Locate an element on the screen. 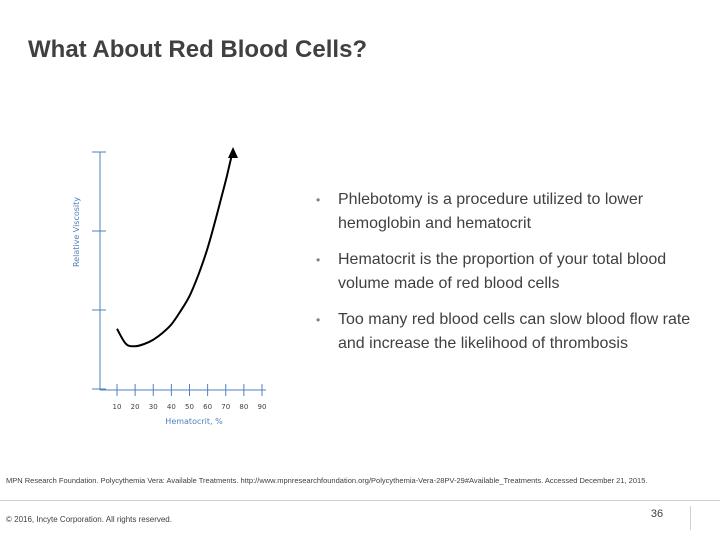 The height and width of the screenshot is (540, 720). x-tick-label: 60 is located at coordinates (207, 407).